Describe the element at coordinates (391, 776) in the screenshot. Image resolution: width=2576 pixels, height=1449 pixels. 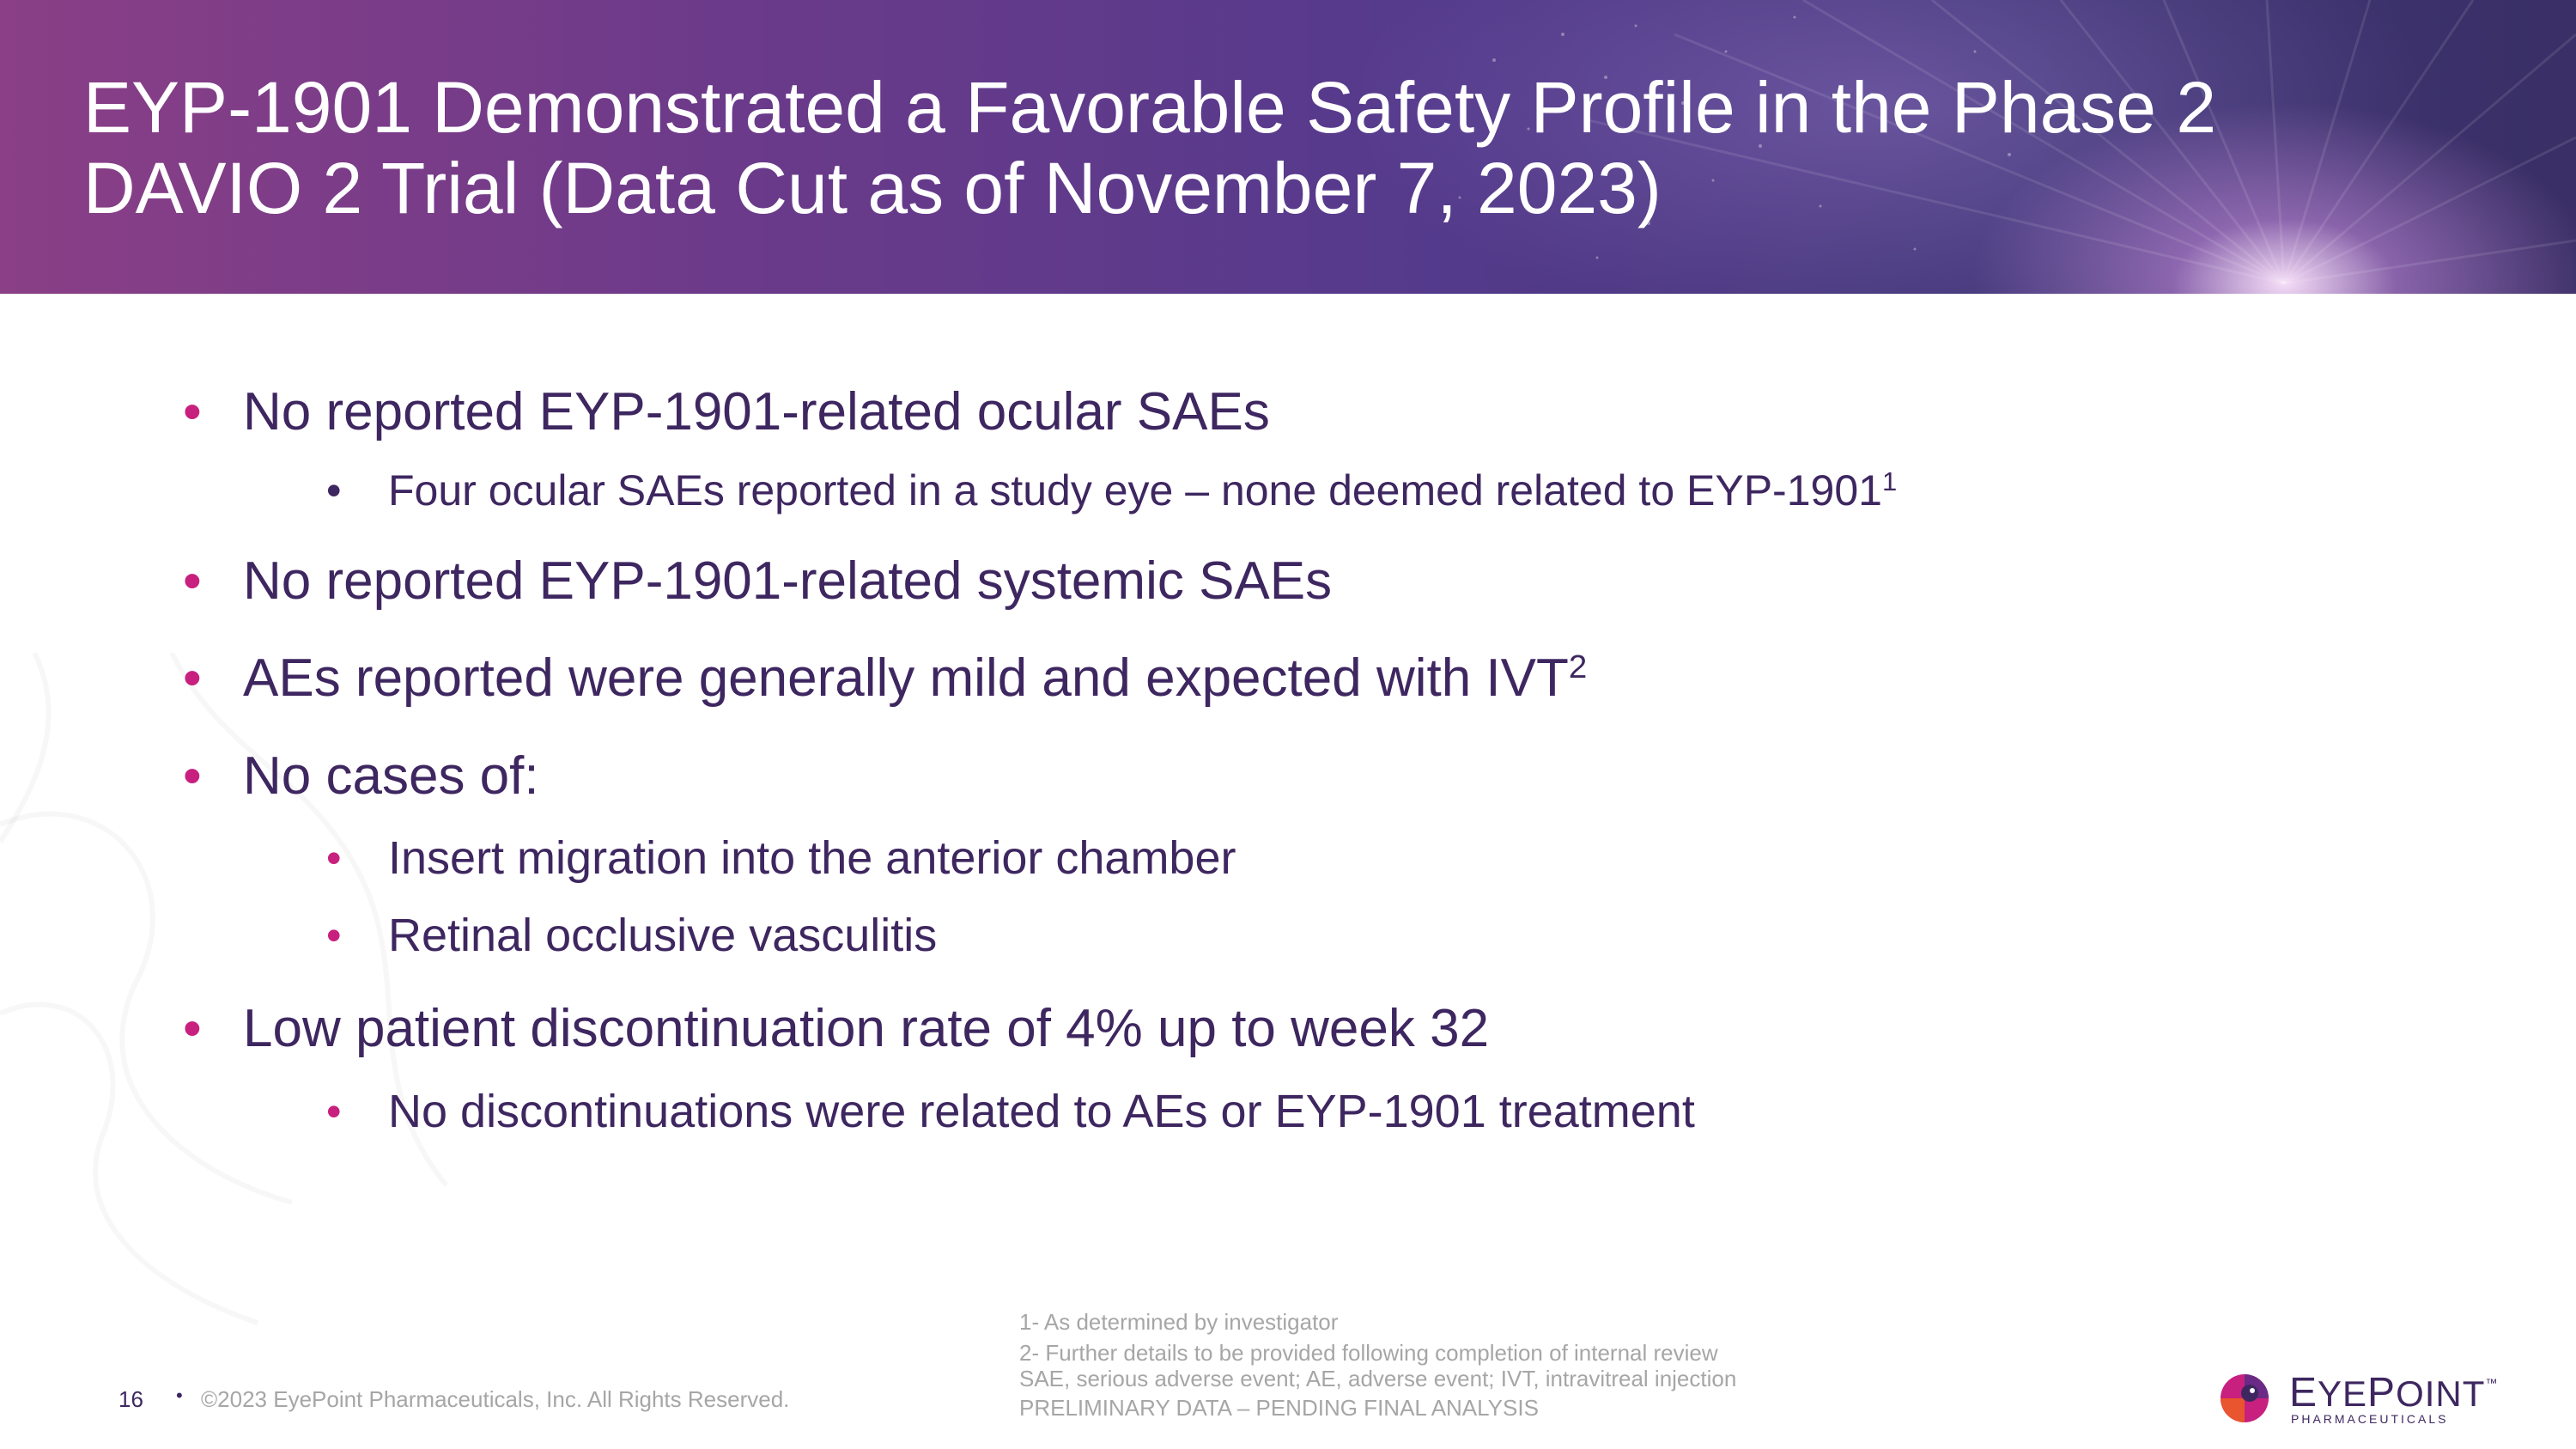
I see `bullet-text: No cases of:` at that location.